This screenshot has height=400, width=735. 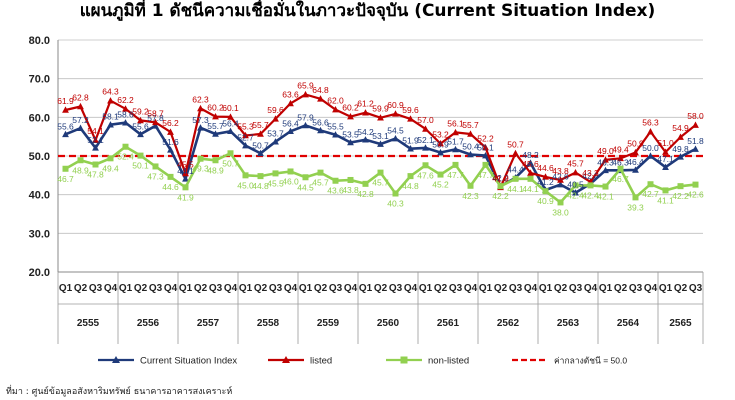 What do you see at coordinates (635, 162) in the screenshot?
I see `data-label-current: 46.4` at bounding box center [635, 162].